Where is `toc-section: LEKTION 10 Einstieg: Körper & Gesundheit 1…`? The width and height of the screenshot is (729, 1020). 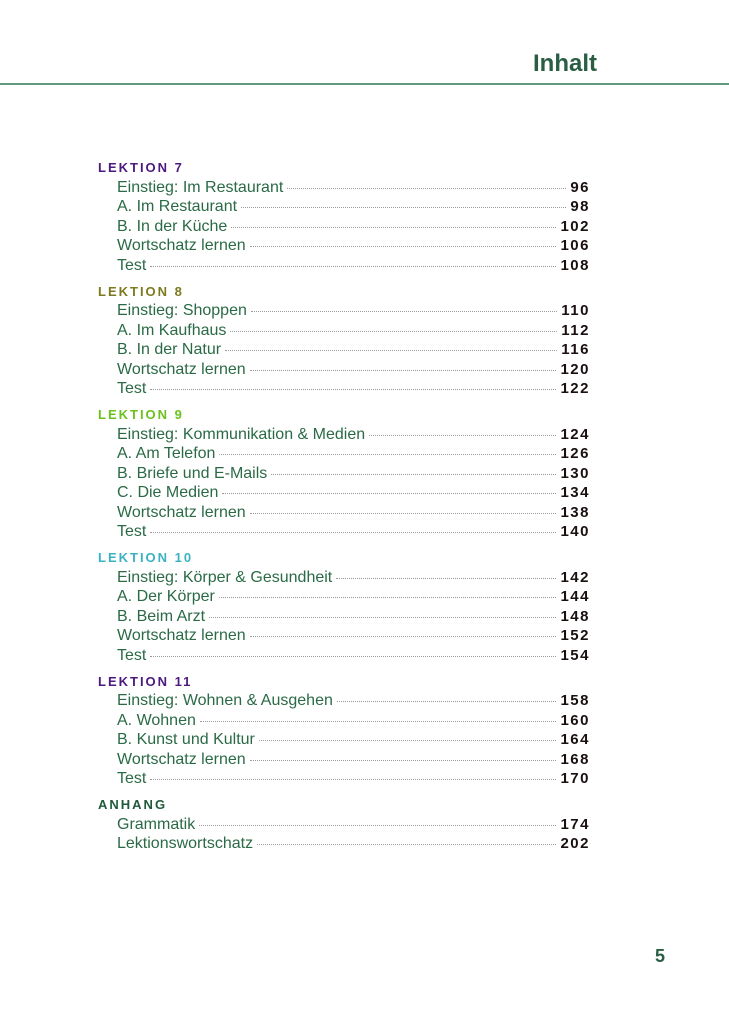
toc-section: LEKTION 10 Einstieg: Körper & Gesundheit 1… is located at coordinates (344, 606).